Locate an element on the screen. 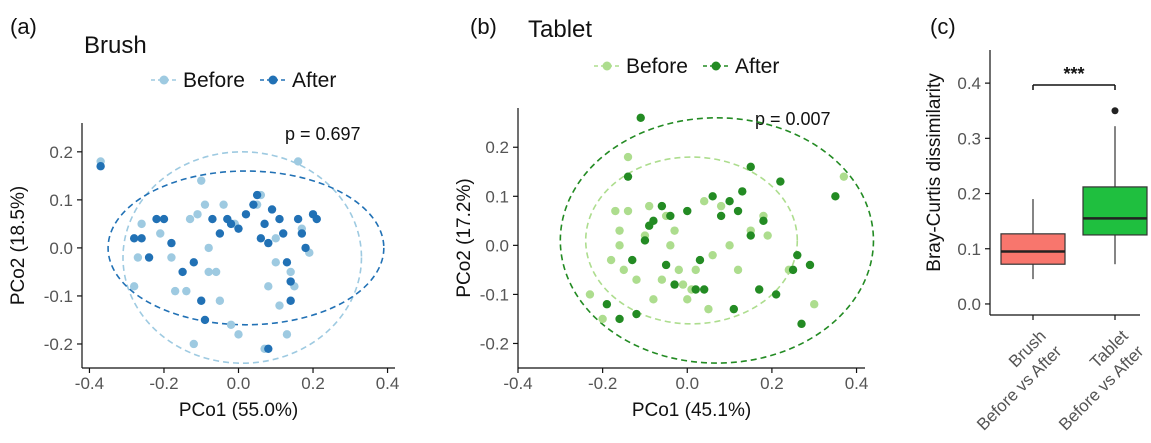 The width and height of the screenshot is (1151, 443). x-axis-label: PCo1 (55.0%) is located at coordinates (238, 410).